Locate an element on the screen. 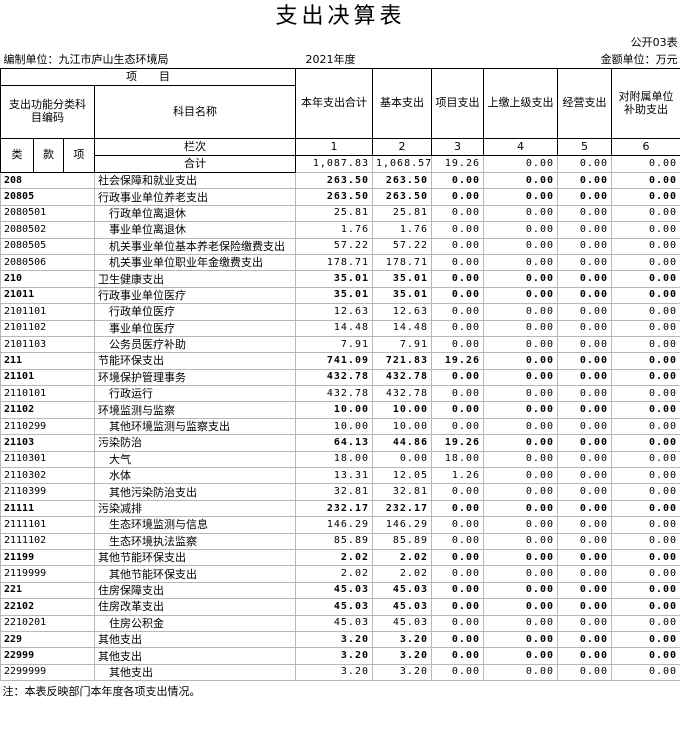  code: 211 is located at coordinates (47, 361).